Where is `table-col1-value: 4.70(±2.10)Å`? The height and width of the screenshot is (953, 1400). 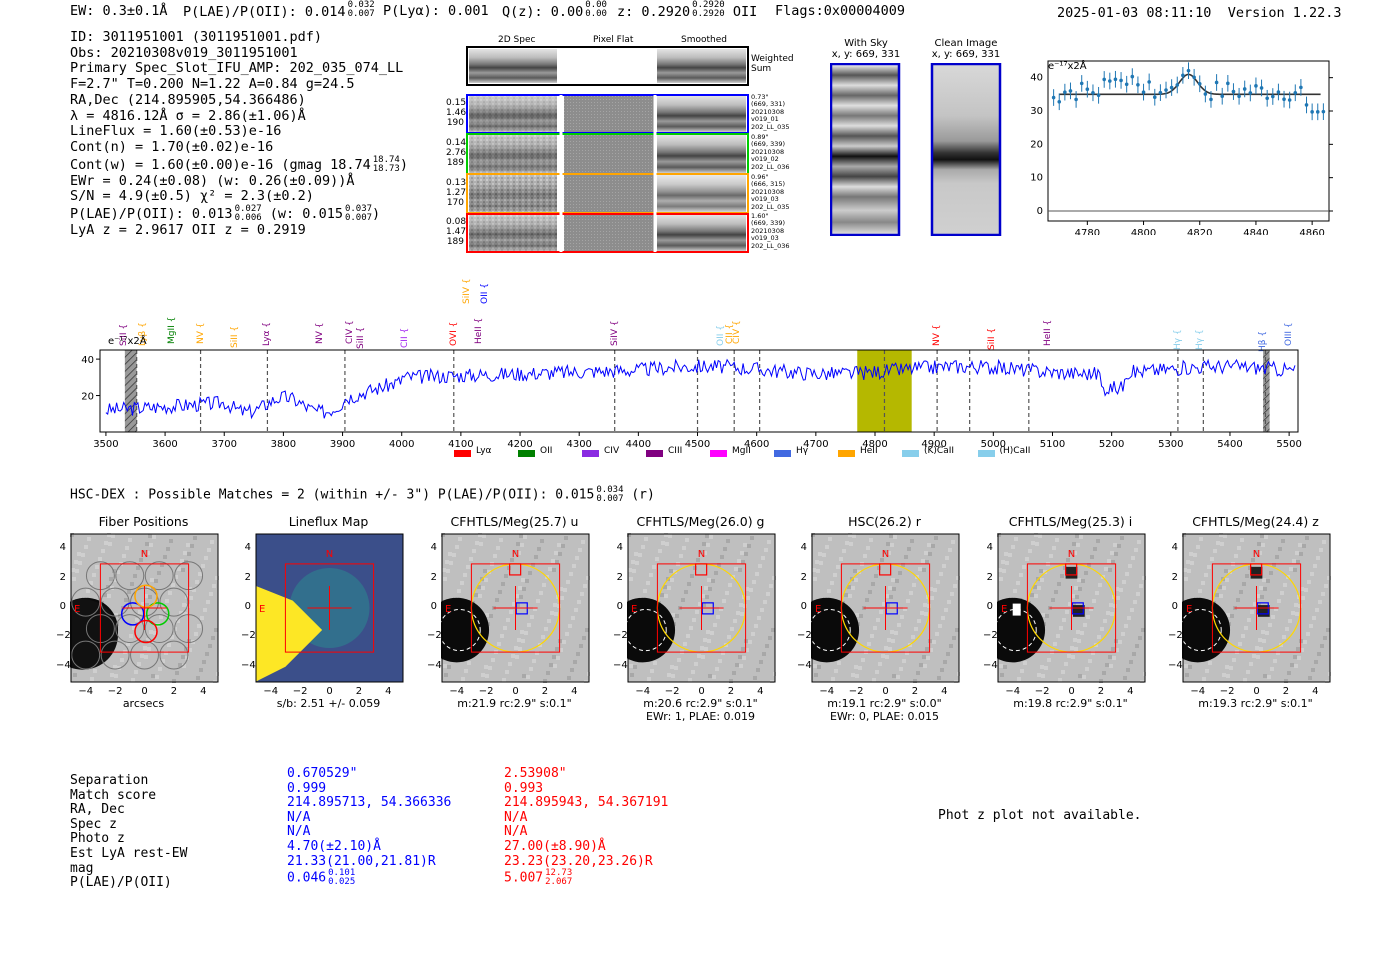 table-col1-value: 4.70(±2.10)Å is located at coordinates (334, 846).